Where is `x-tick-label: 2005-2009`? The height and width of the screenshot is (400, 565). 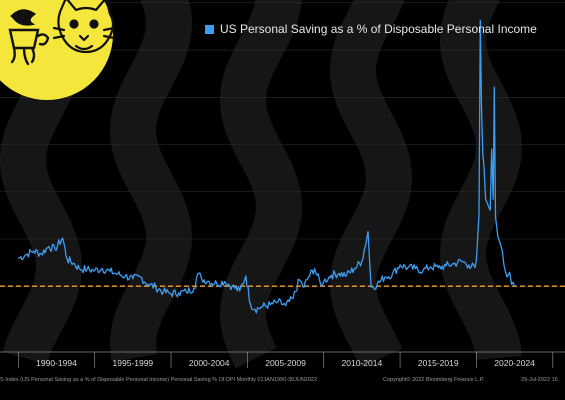
x-tick-label: 2005-2009 is located at coordinates (285, 363).